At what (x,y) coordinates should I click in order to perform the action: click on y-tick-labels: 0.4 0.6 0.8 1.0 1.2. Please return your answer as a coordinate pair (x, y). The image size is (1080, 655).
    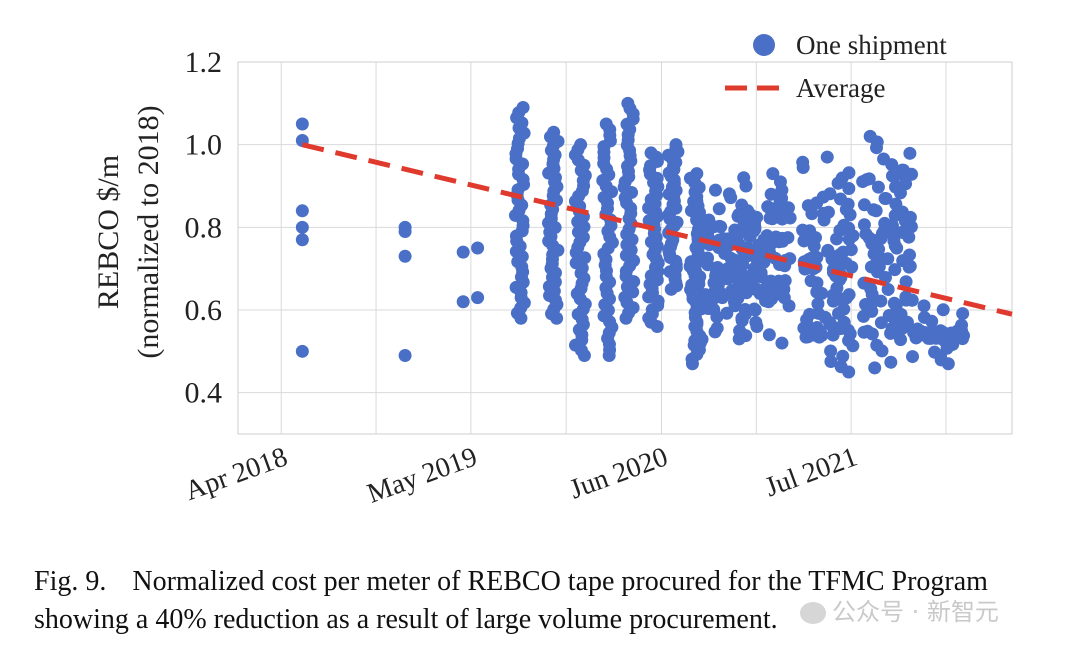
    Looking at the image, I should click on (204, 228).